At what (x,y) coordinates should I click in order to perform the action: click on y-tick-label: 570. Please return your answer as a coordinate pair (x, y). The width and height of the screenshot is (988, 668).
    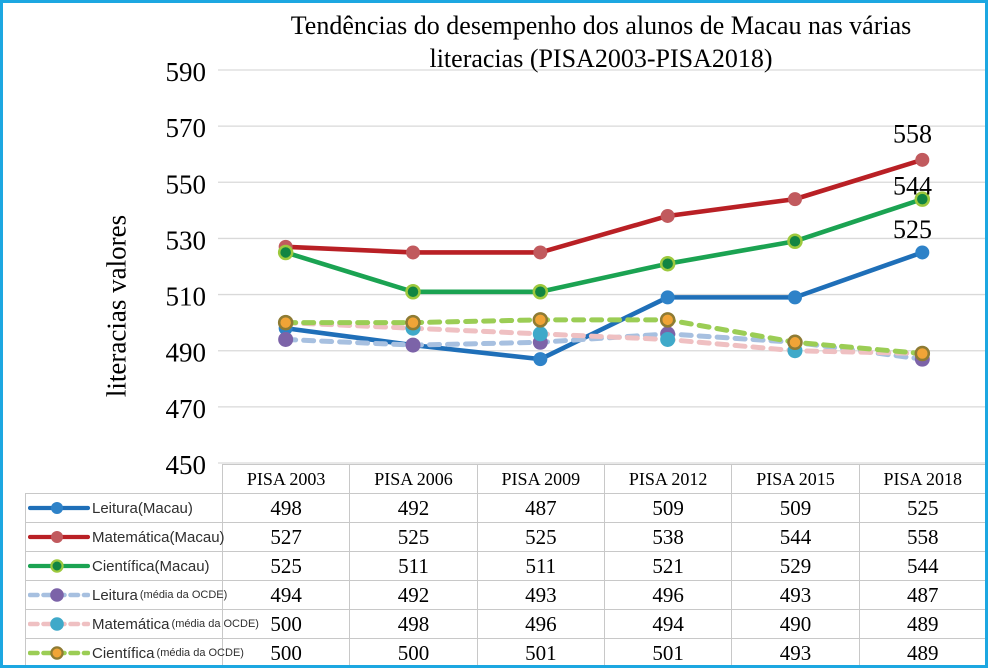
    Looking at the image, I should click on (186, 128).